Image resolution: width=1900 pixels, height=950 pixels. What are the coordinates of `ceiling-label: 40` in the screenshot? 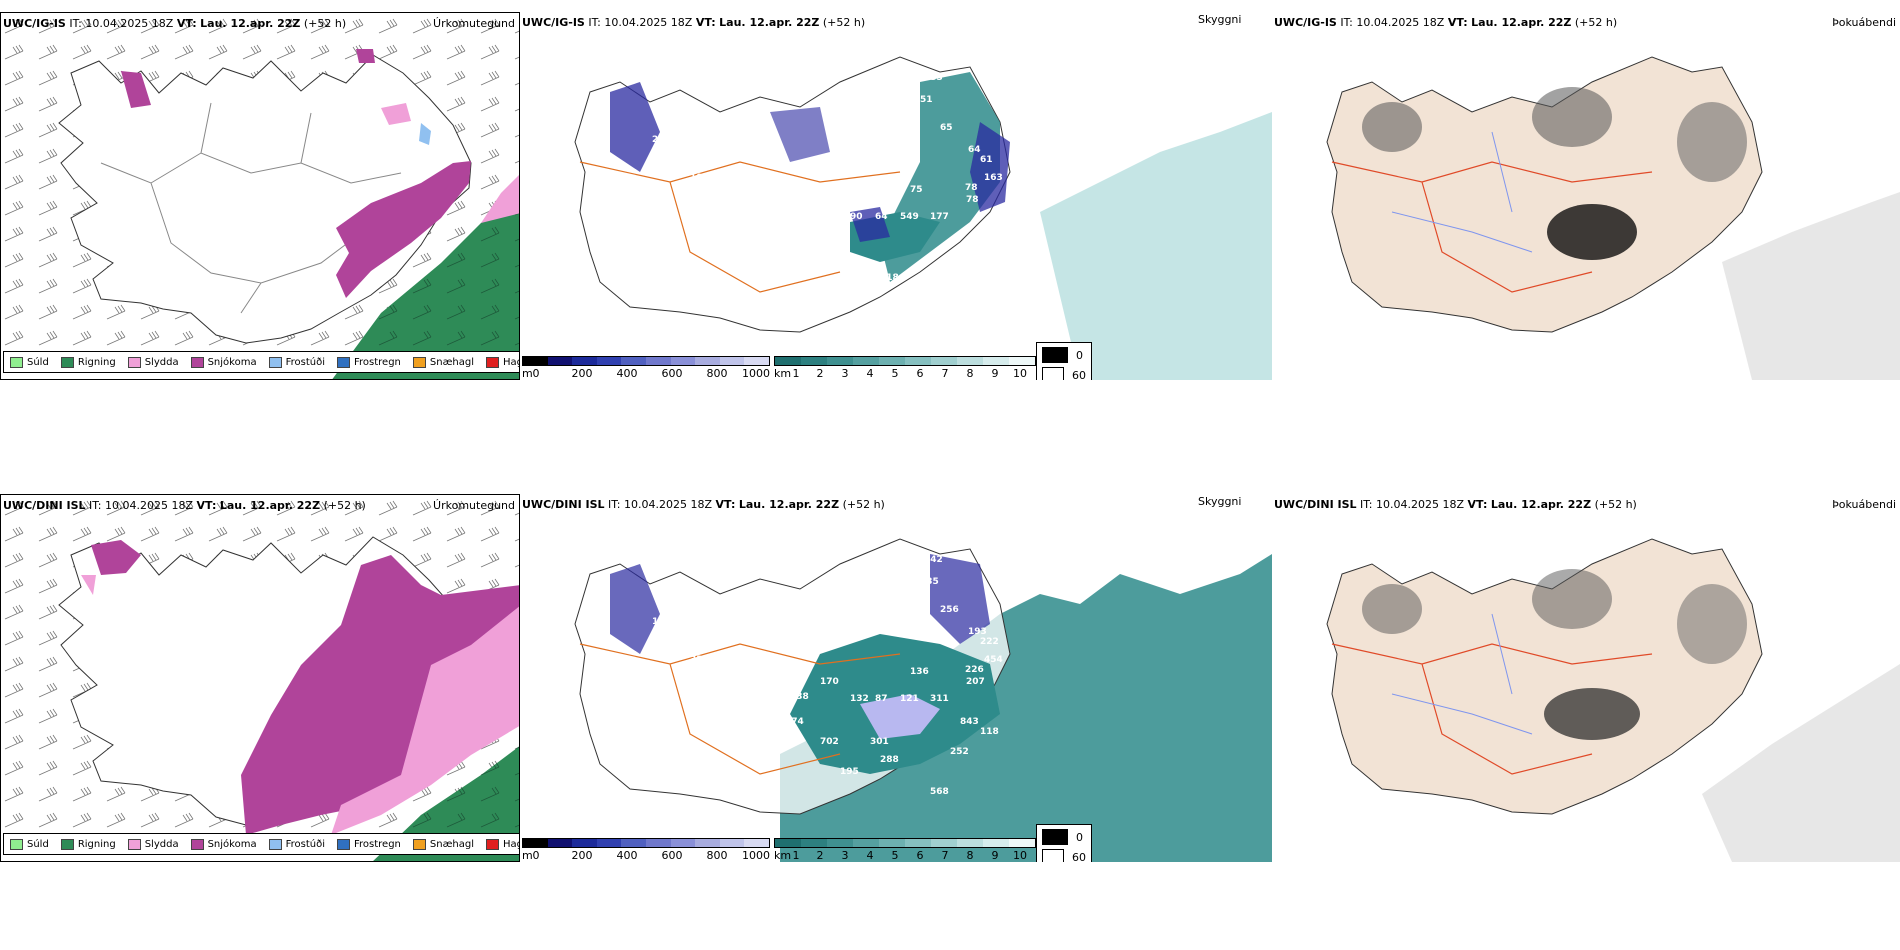 It's located at (644, 72).